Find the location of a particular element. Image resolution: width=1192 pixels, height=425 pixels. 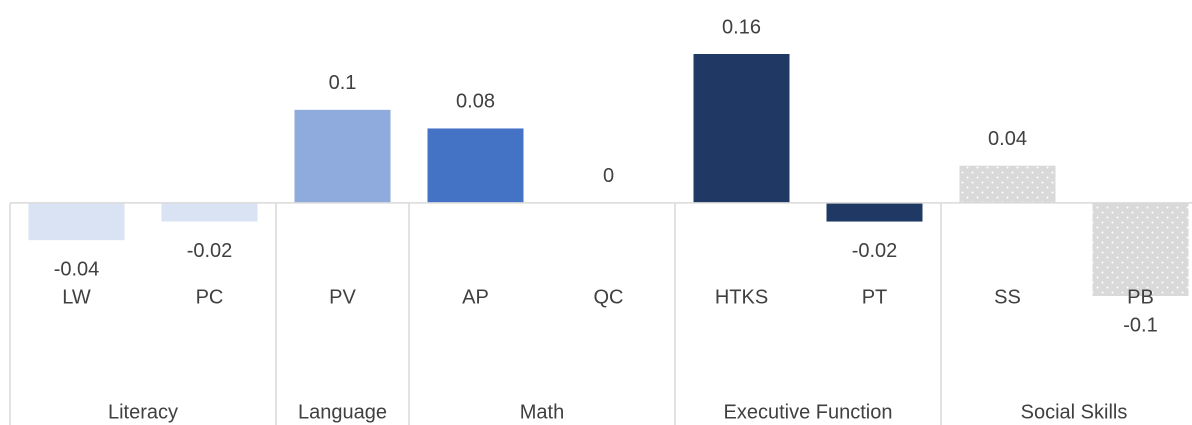

data-label: 0.1 is located at coordinates (343, 83).